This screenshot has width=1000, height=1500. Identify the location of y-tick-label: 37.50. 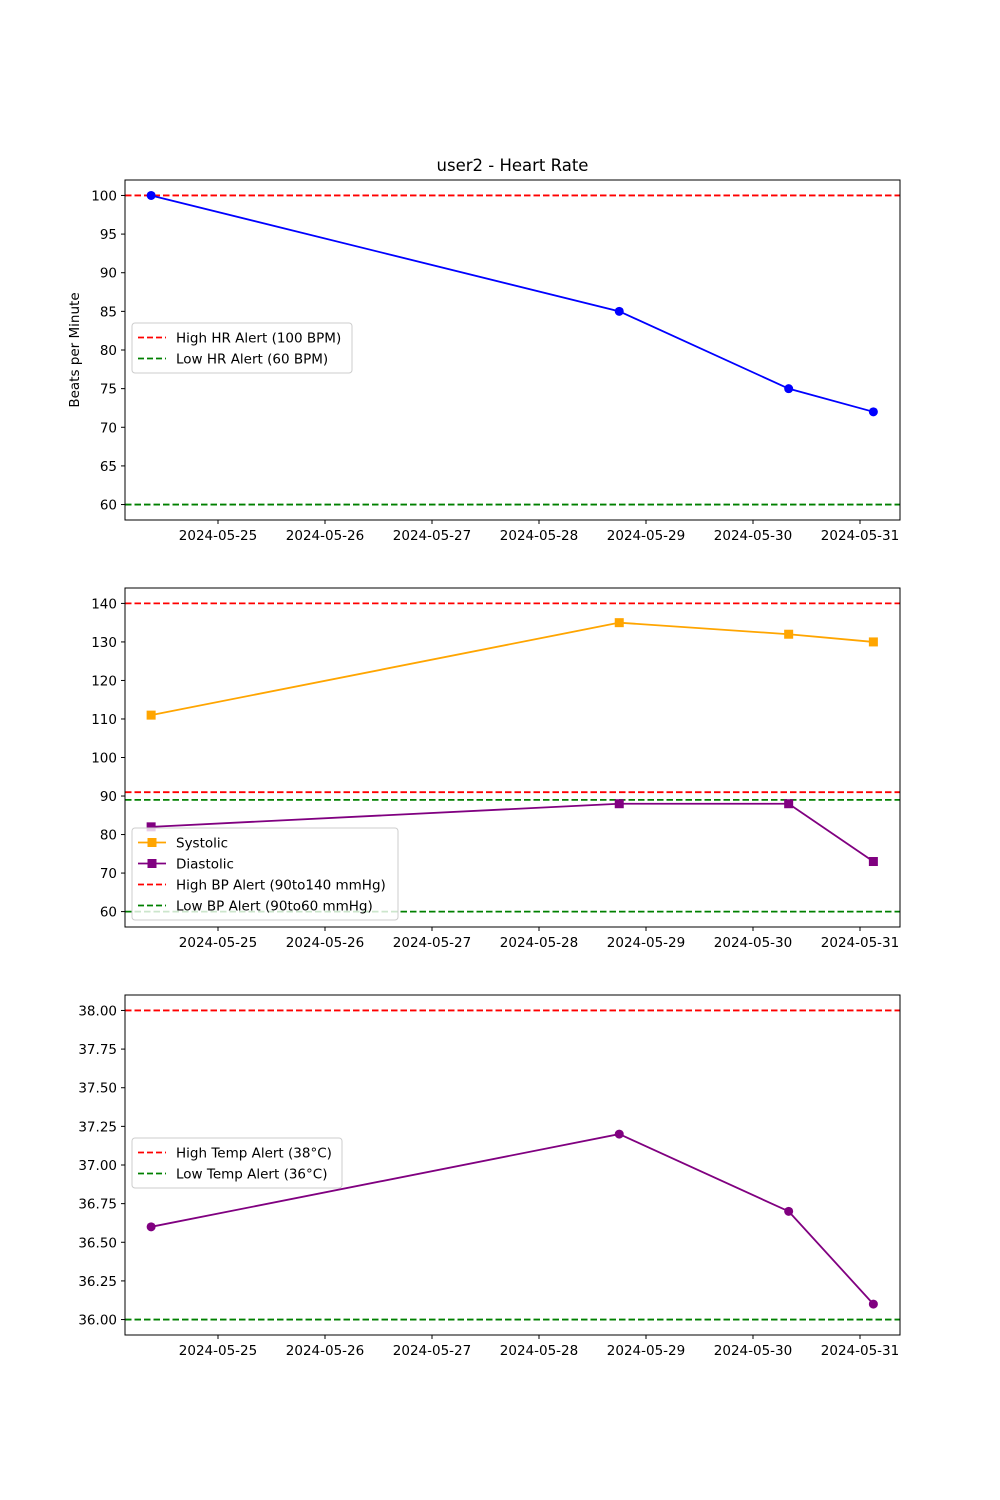
(97, 1089).